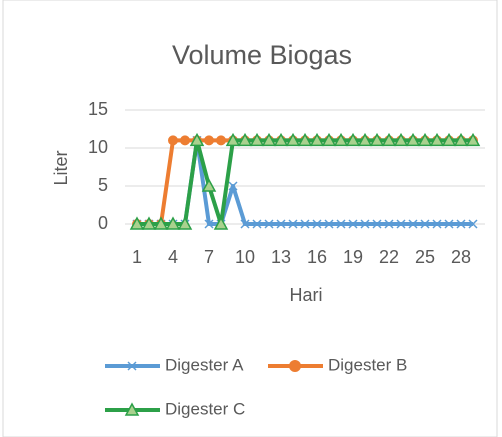 Image resolution: width=502 pixels, height=437 pixels. Describe the element at coordinates (137, 257) in the screenshot. I see `x-tick-label: 1` at that location.